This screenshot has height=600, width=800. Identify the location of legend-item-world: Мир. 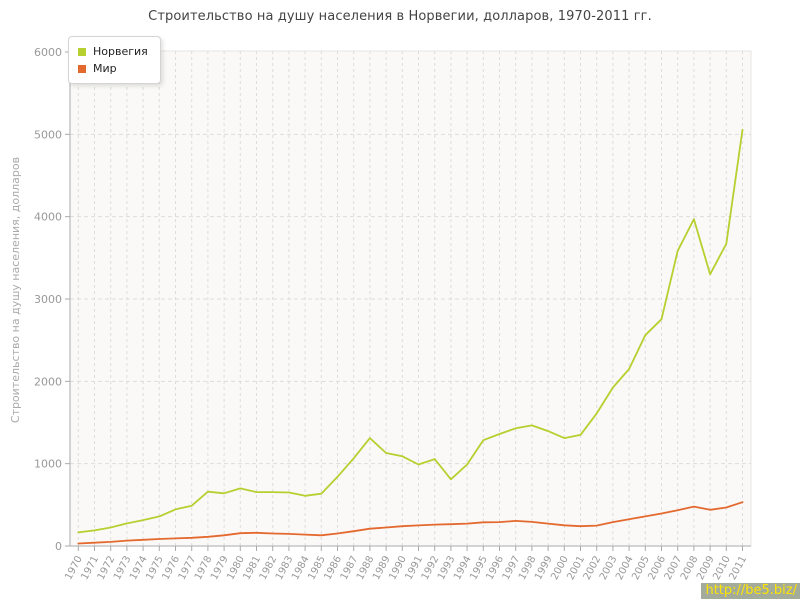
(113, 68).